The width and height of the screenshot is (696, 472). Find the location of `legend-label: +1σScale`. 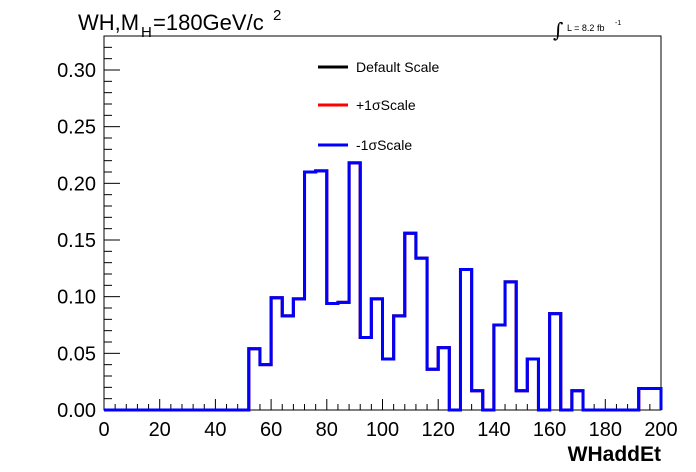

legend-label: +1σScale is located at coordinates (386, 105).